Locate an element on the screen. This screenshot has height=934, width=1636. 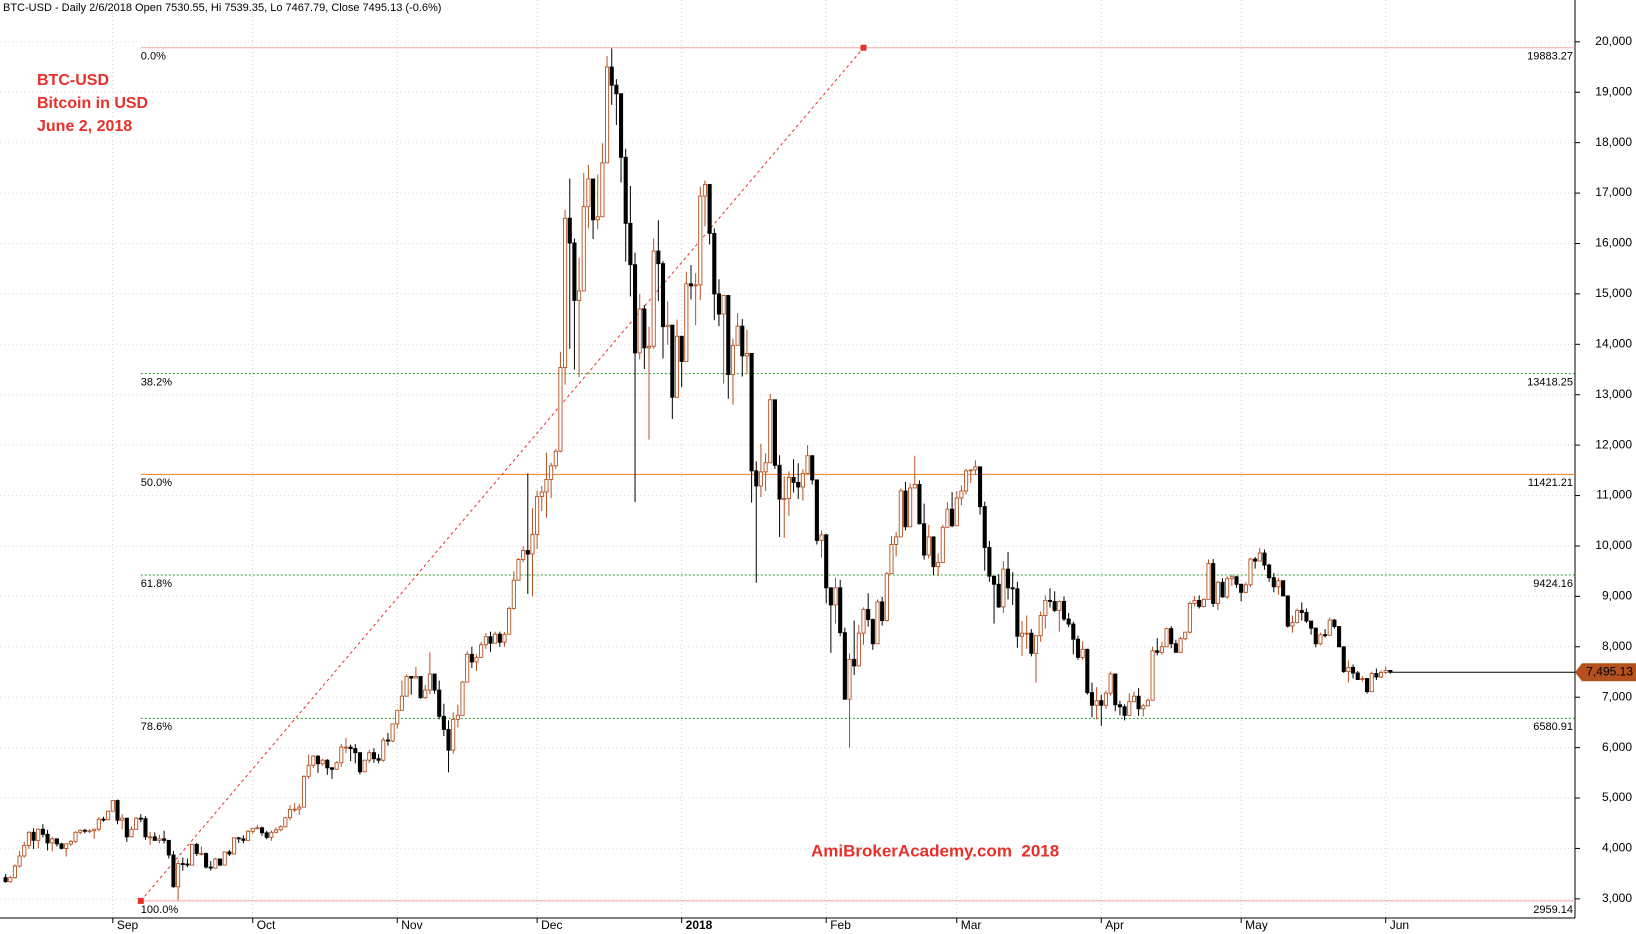
fib-label: 50.0% is located at coordinates (156, 483).